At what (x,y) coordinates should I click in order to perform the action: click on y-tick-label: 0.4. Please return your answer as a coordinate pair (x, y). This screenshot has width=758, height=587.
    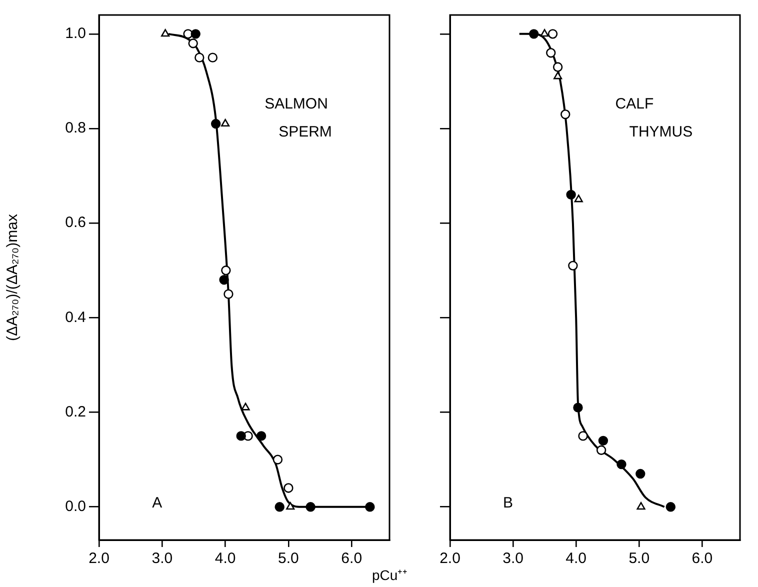
    Looking at the image, I should click on (75, 317).